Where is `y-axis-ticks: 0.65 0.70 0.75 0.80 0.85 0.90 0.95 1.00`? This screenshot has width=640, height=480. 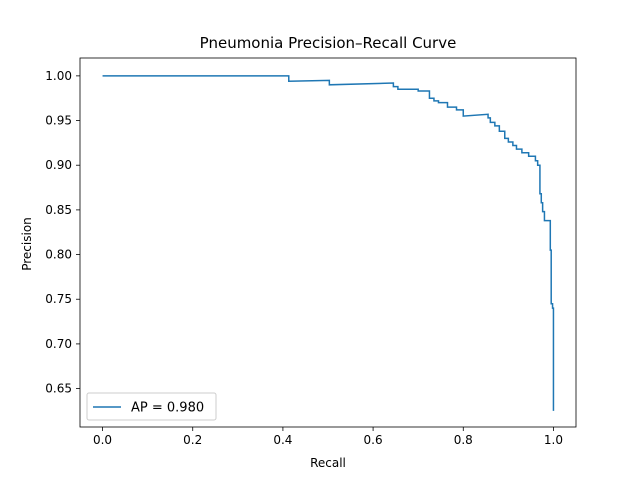
y-axis-ticks: 0.65 0.70 0.75 0.80 0.85 0.90 0.95 1.00 is located at coordinates (62, 232).